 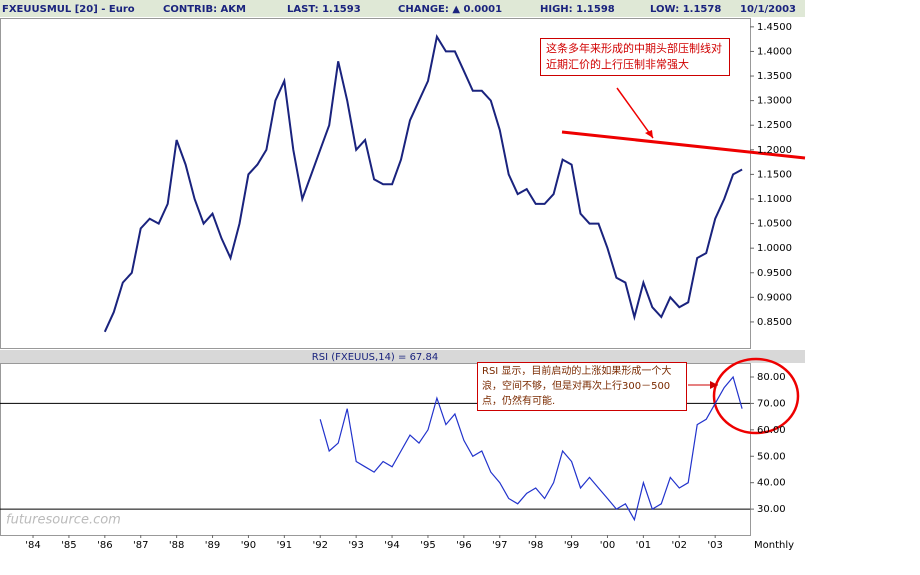 What do you see at coordinates (771, 456) in the screenshot?
I see `y-tick-label: 50.00` at bounding box center [771, 456].